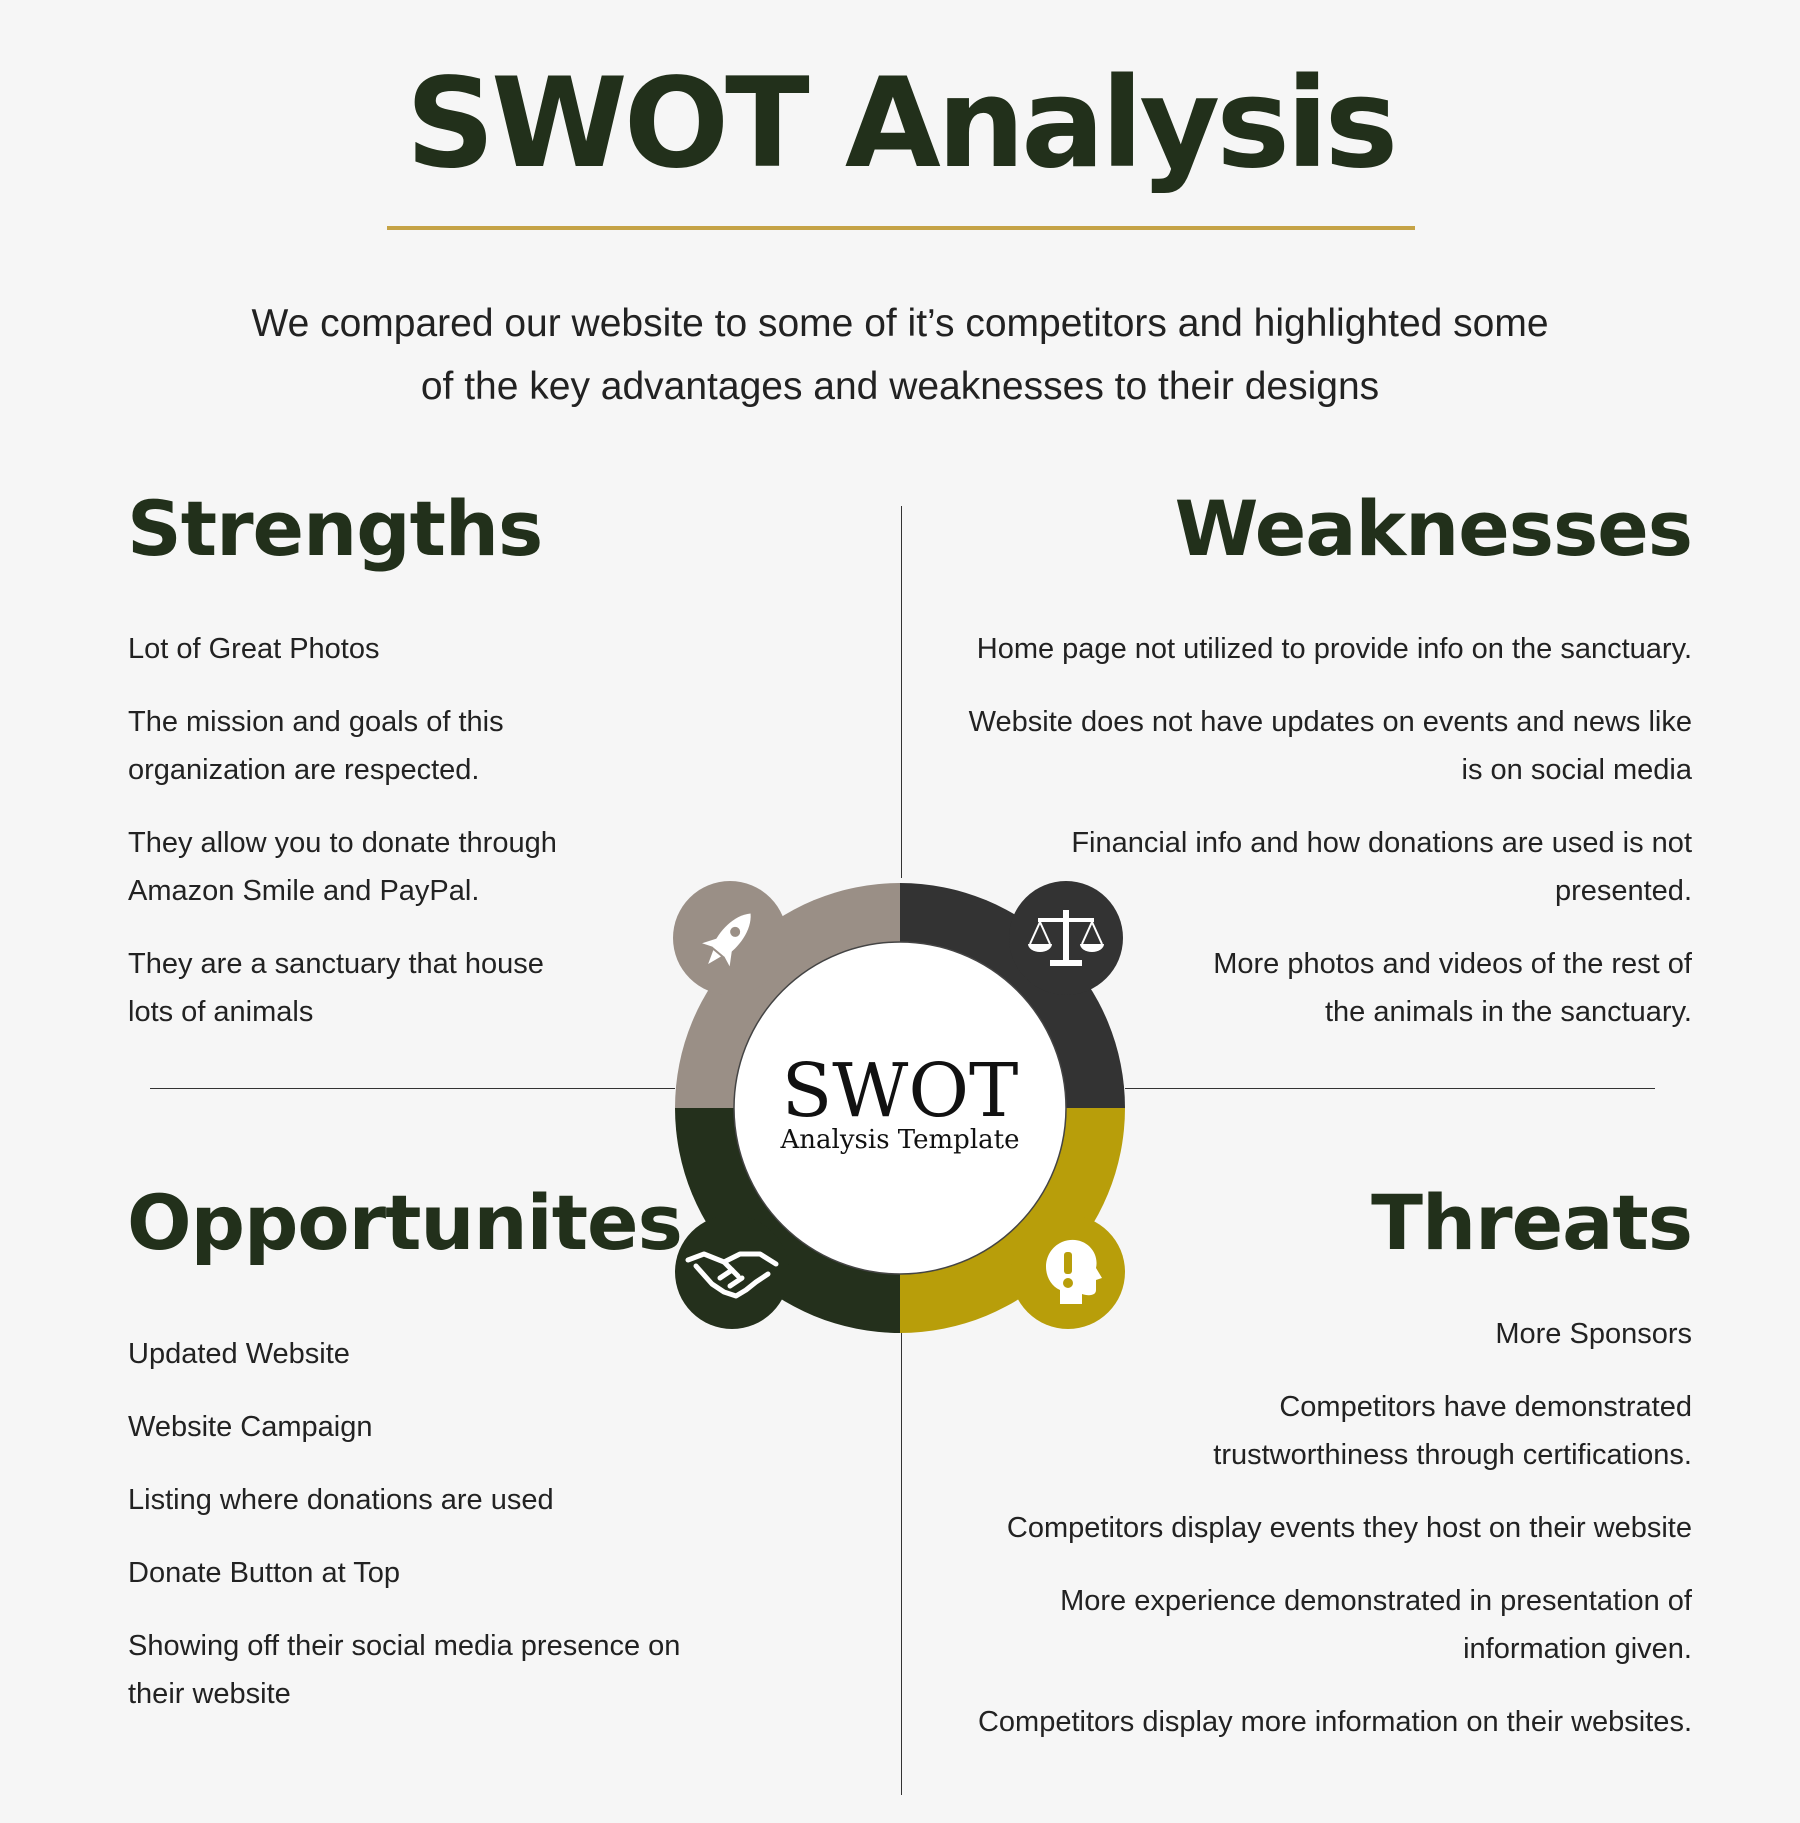 This screenshot has height=1823, width=1800. What do you see at coordinates (405, 1222) in the screenshot?
I see `opportunities-heading: Opportunites` at bounding box center [405, 1222].